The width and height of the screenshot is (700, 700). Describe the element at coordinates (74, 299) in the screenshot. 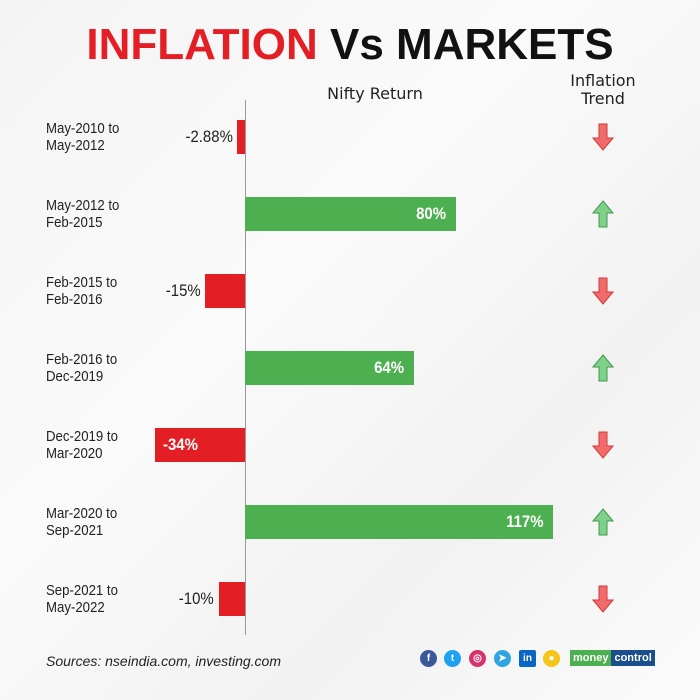

I see `category-line: Feb-2016` at that location.